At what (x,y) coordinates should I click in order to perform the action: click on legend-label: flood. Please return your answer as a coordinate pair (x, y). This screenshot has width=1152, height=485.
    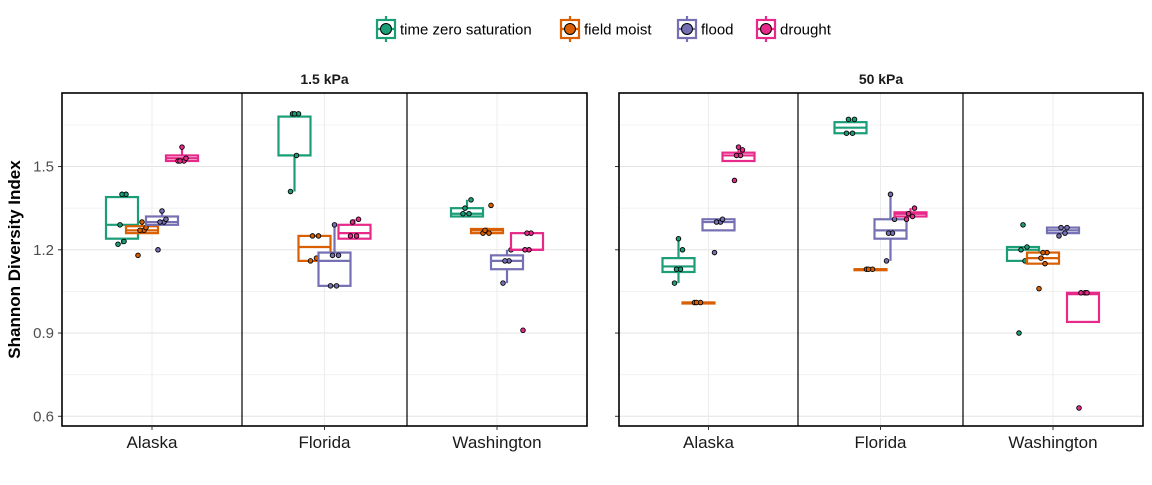
    Looking at the image, I should click on (717, 30).